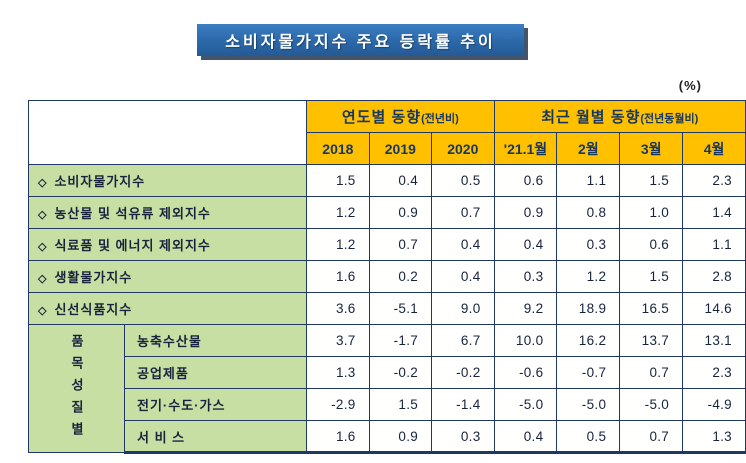 The image size is (746, 463). Describe the element at coordinates (215, 340) in the screenshot. I see `row-label: 농축수산물` at that location.